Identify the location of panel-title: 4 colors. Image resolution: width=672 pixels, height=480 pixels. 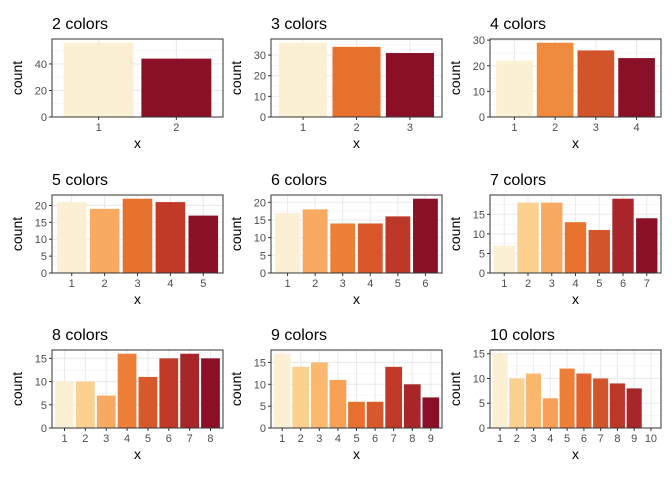
(518, 24).